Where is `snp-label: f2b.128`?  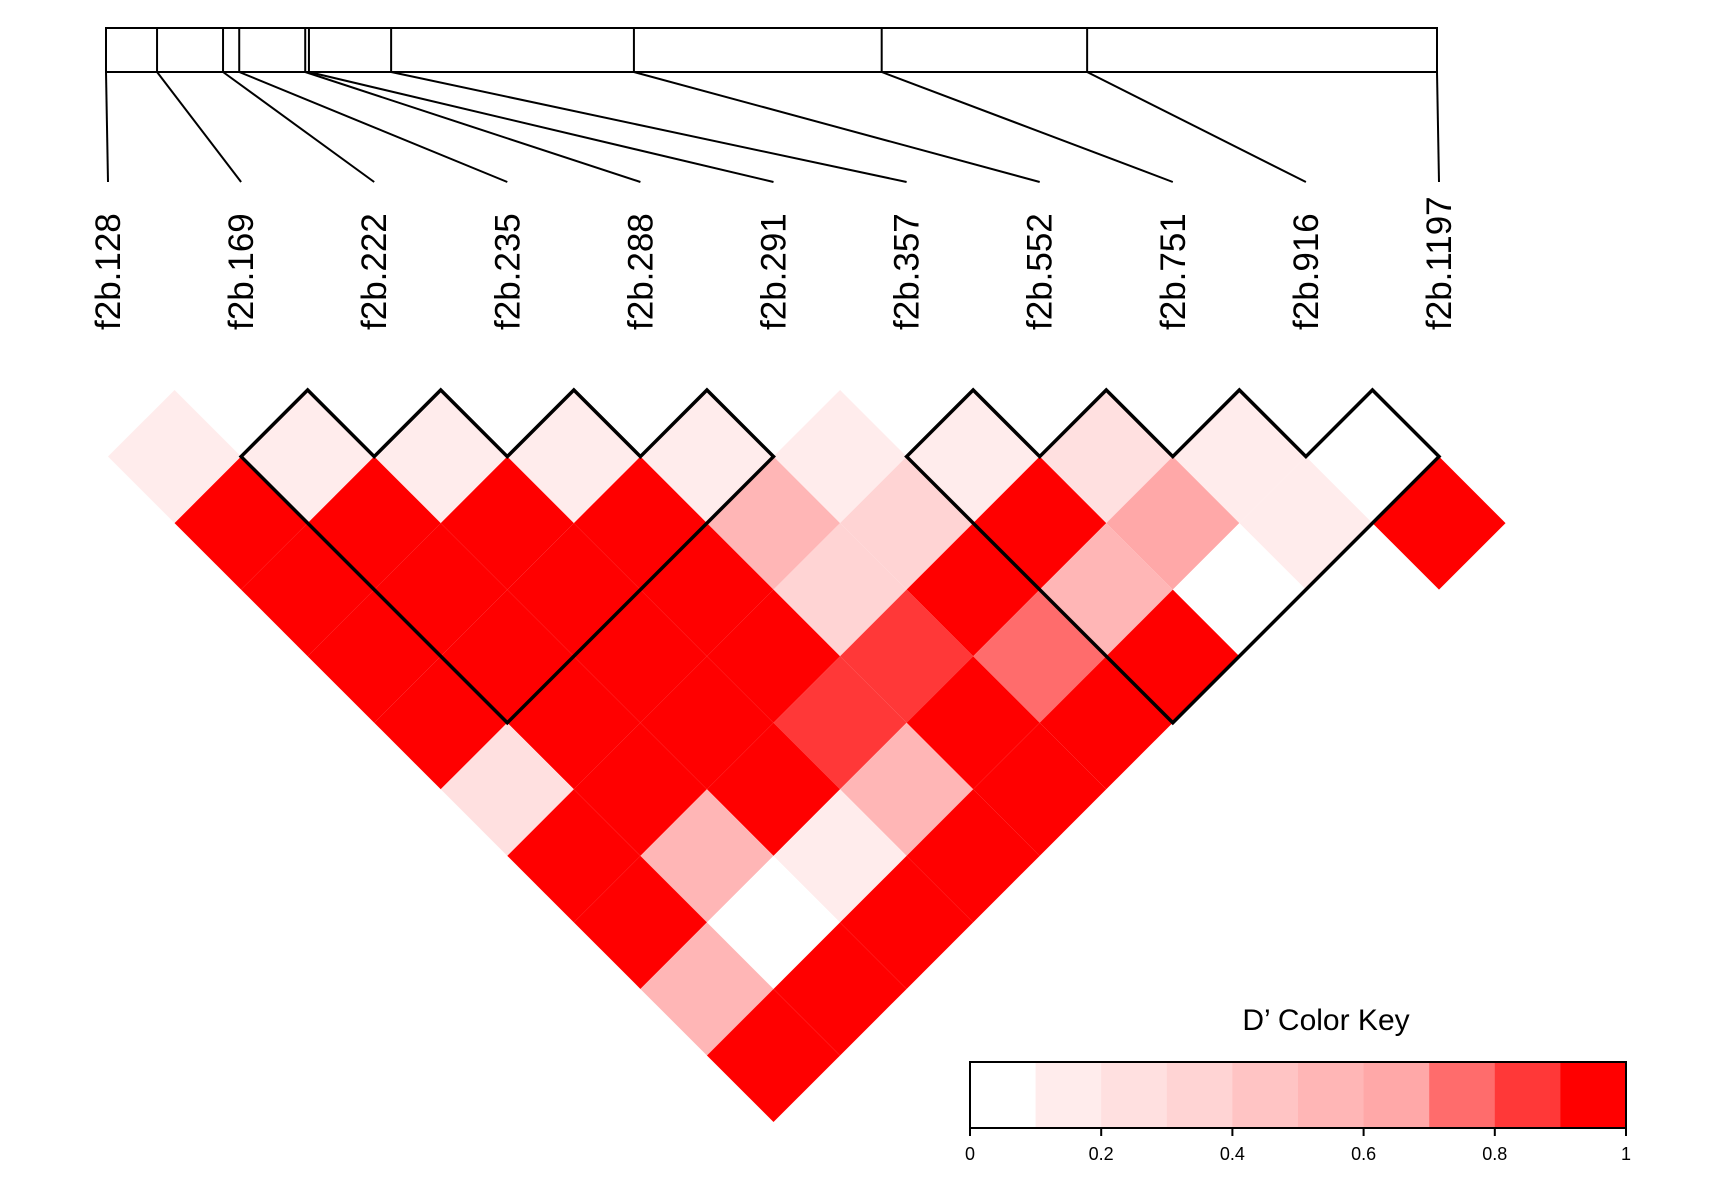
snp-label: f2b.128 is located at coordinates (108, 271).